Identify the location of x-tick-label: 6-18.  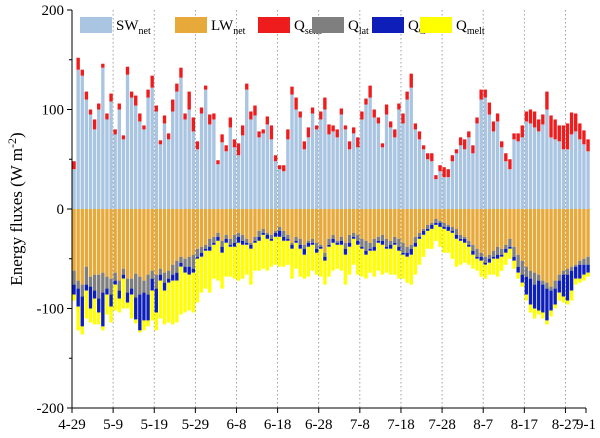
(278, 425).